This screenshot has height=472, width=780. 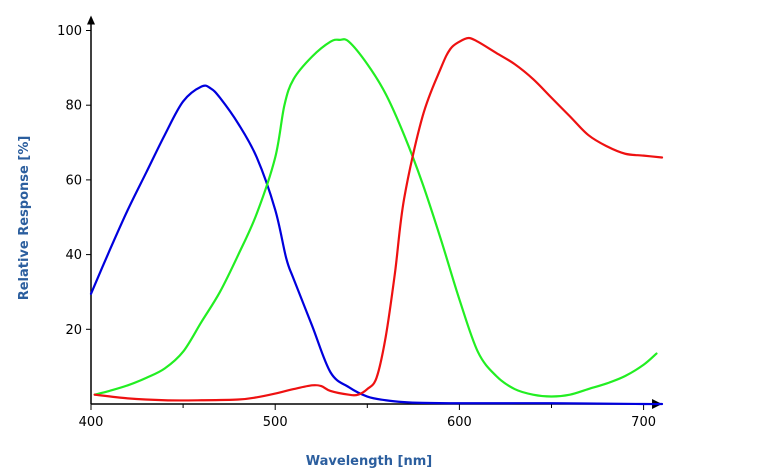 I want to click on y-tick-label: 20, so click(x=73, y=330).